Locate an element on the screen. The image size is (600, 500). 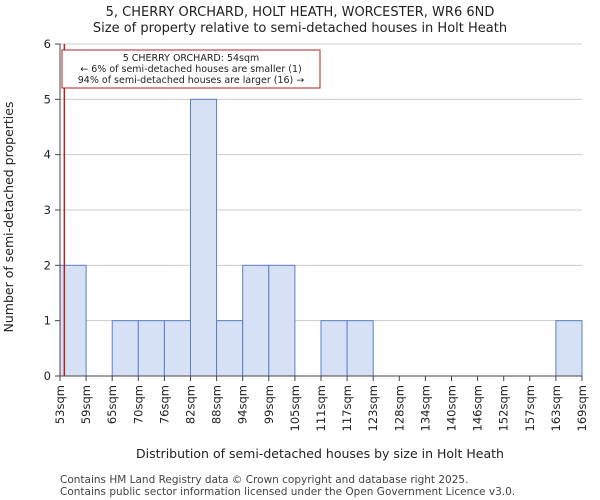
x-tick-label: 117sqm is located at coordinates (347, 408).